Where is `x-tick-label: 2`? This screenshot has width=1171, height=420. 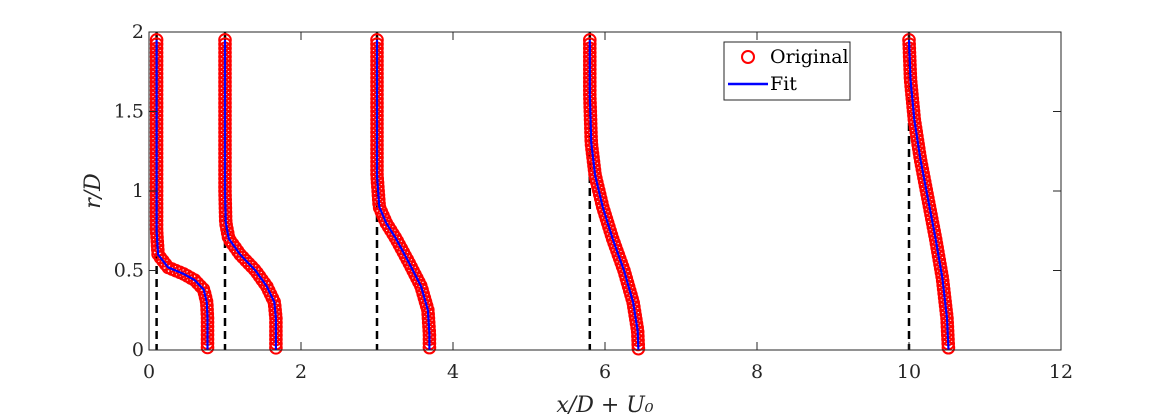
x-tick-label: 2 is located at coordinates (301, 372).